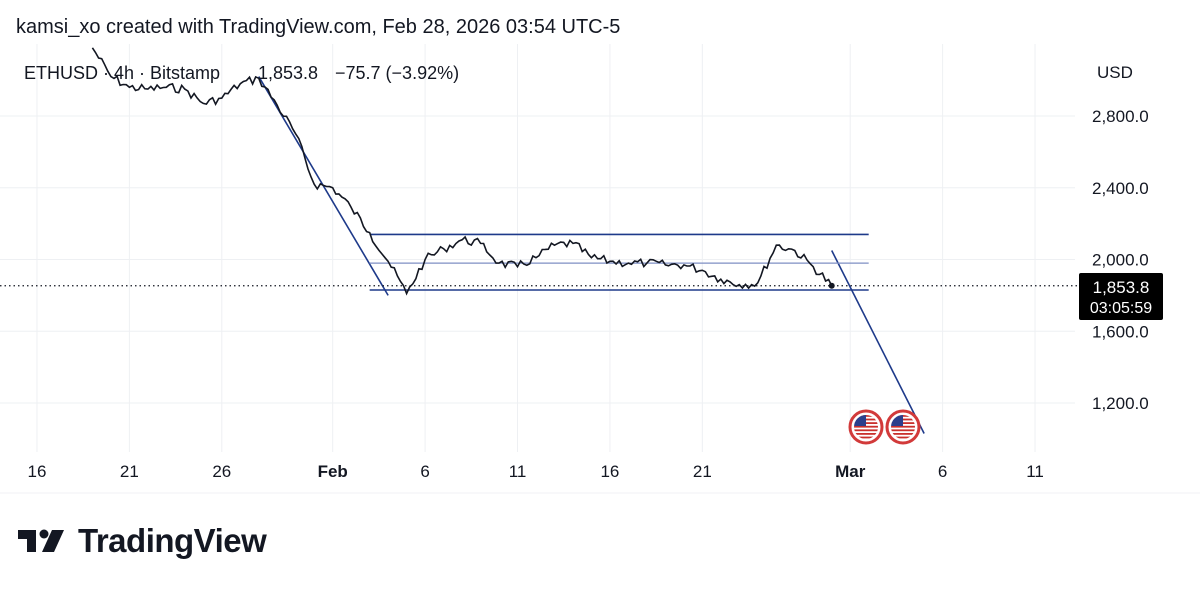  What do you see at coordinates (878, 342) in the screenshot?
I see `trend-line` at bounding box center [878, 342].